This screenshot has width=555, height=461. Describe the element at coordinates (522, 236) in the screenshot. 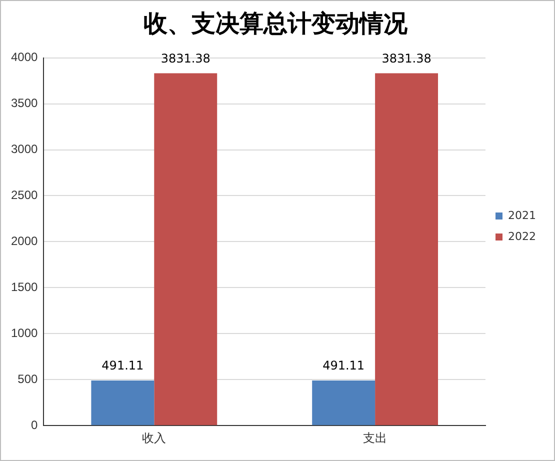

I see `legend-label: 2022` at that location.